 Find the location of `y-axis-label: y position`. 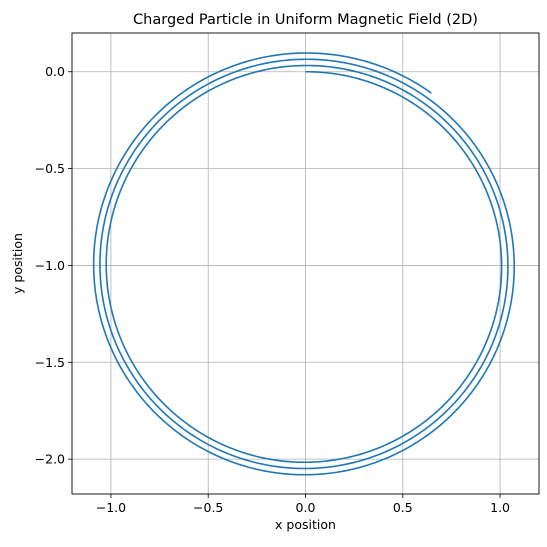

y-axis-label: y position is located at coordinates (17, 263).